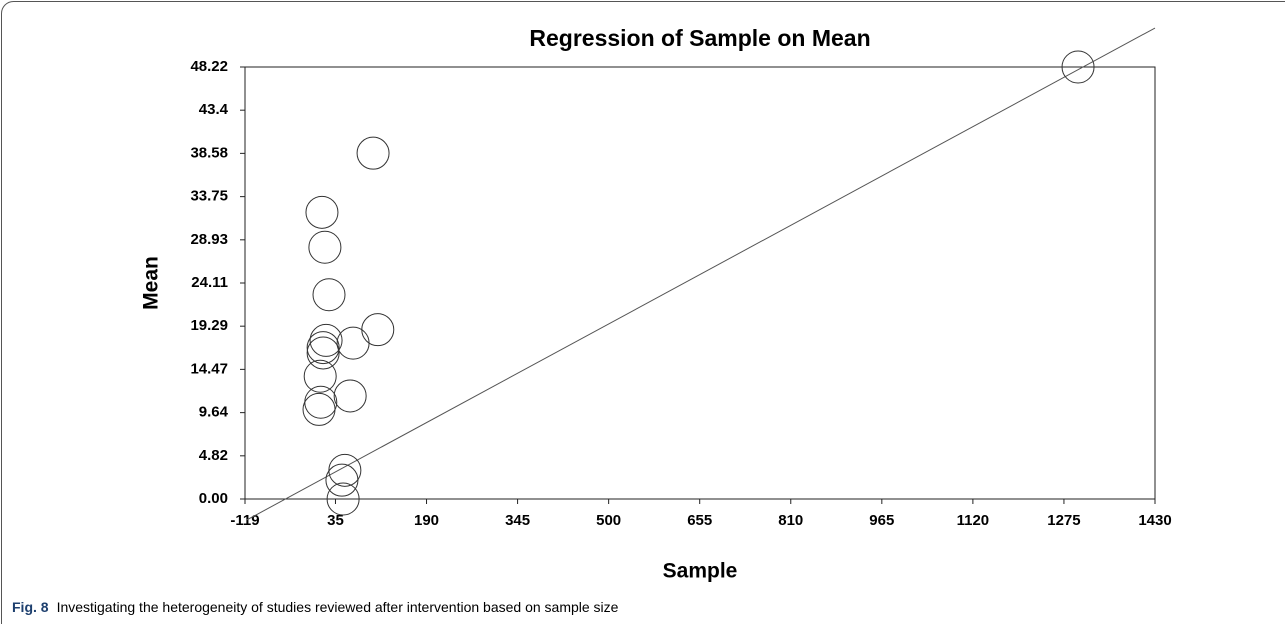  I want to click on y-tick-label: 14.47, so click(209, 368).